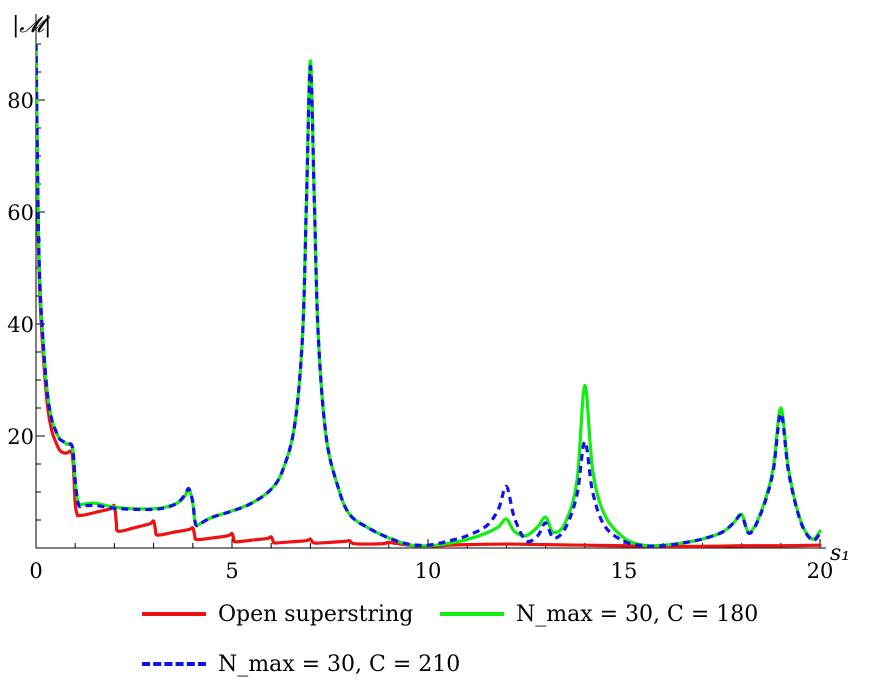 The height and width of the screenshot is (689, 872). Describe the element at coordinates (339, 664) in the screenshot. I see `legend-label: N_max = 30, C = 210` at that location.